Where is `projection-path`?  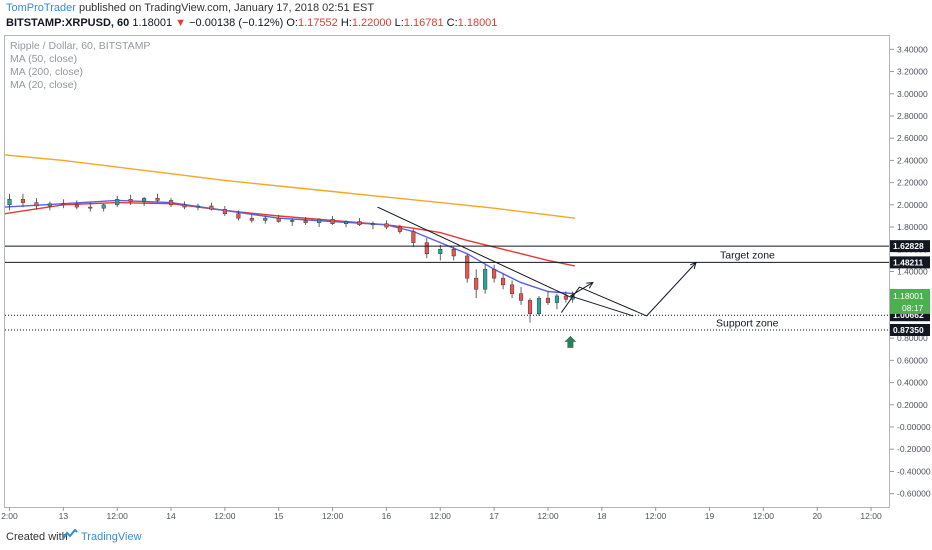
projection-path is located at coordinates (628, 290).